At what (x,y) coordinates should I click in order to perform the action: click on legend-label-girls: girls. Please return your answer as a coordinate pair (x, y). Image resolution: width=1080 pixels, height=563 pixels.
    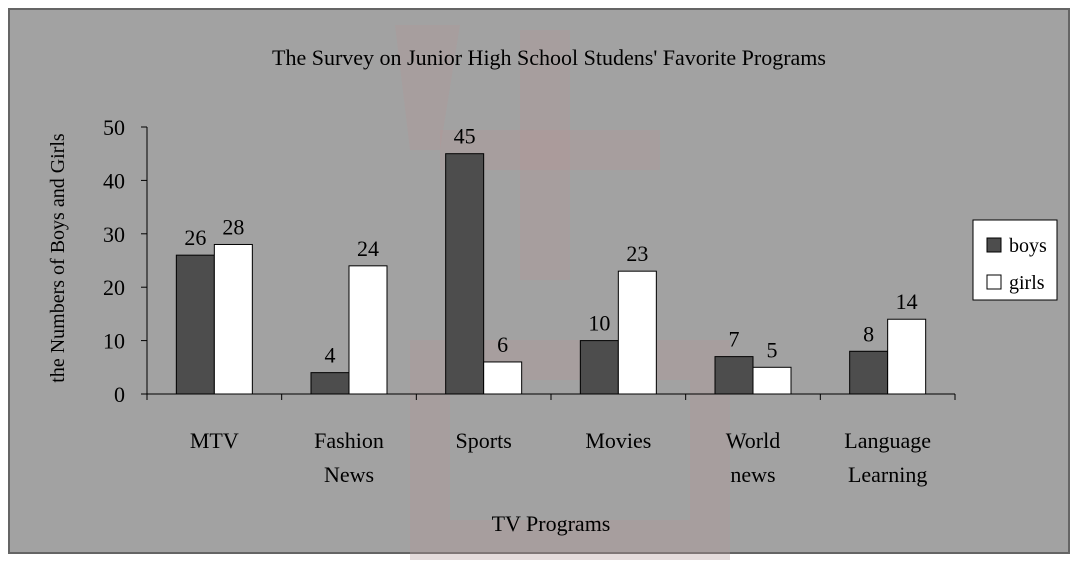
    Looking at the image, I should click on (1027, 283).